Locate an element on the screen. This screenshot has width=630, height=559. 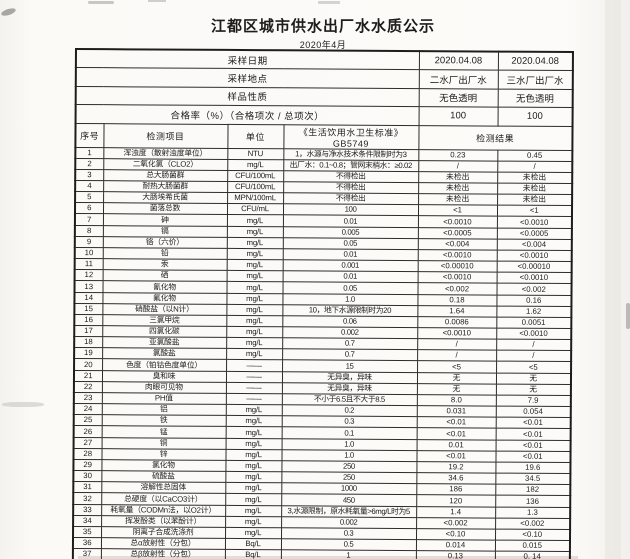
cell-index: 4 is located at coordinates (89, 186).